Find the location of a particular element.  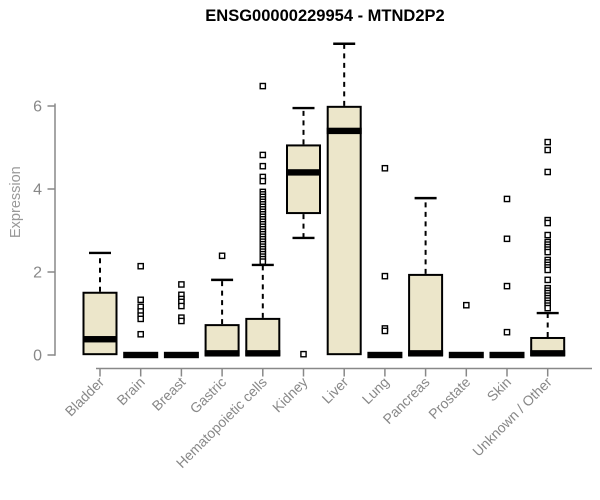

x-category-label: Bladder is located at coordinates (85, 397).